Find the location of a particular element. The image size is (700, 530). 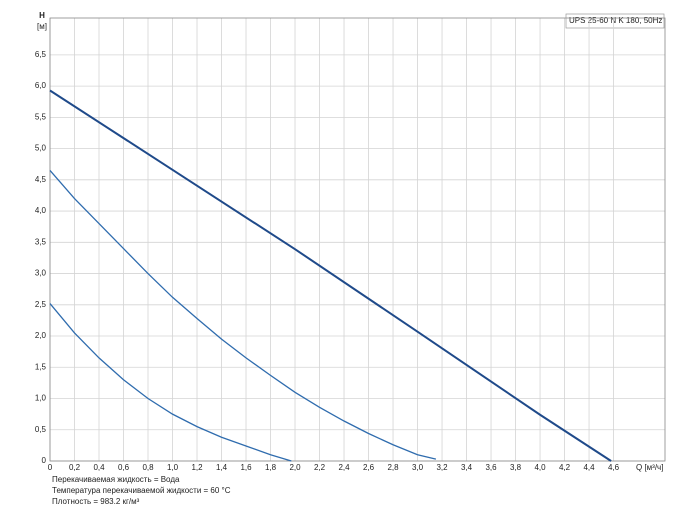

y-tick-label: 2,5 is located at coordinates (41, 304).